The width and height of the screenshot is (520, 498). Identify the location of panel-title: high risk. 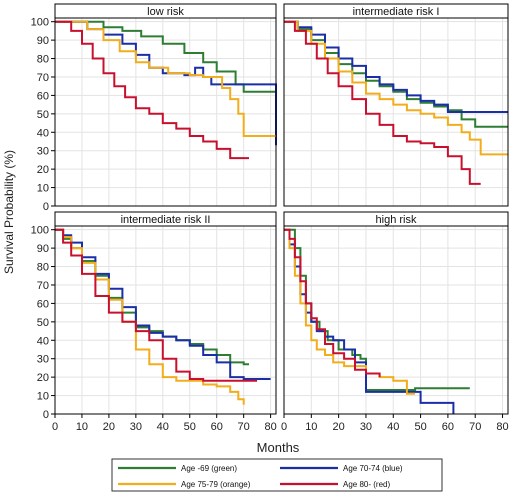
(396, 220).